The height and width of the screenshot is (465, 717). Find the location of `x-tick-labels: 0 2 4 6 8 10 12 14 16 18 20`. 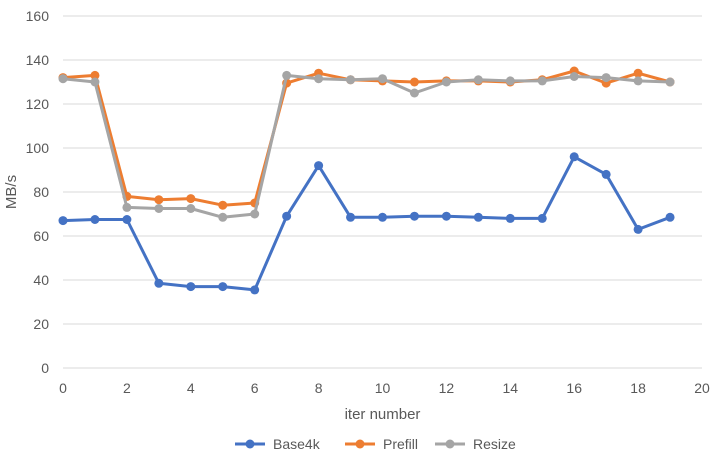

x-tick-labels: 0 2 4 6 8 10 12 14 16 18 20 is located at coordinates (384, 388).